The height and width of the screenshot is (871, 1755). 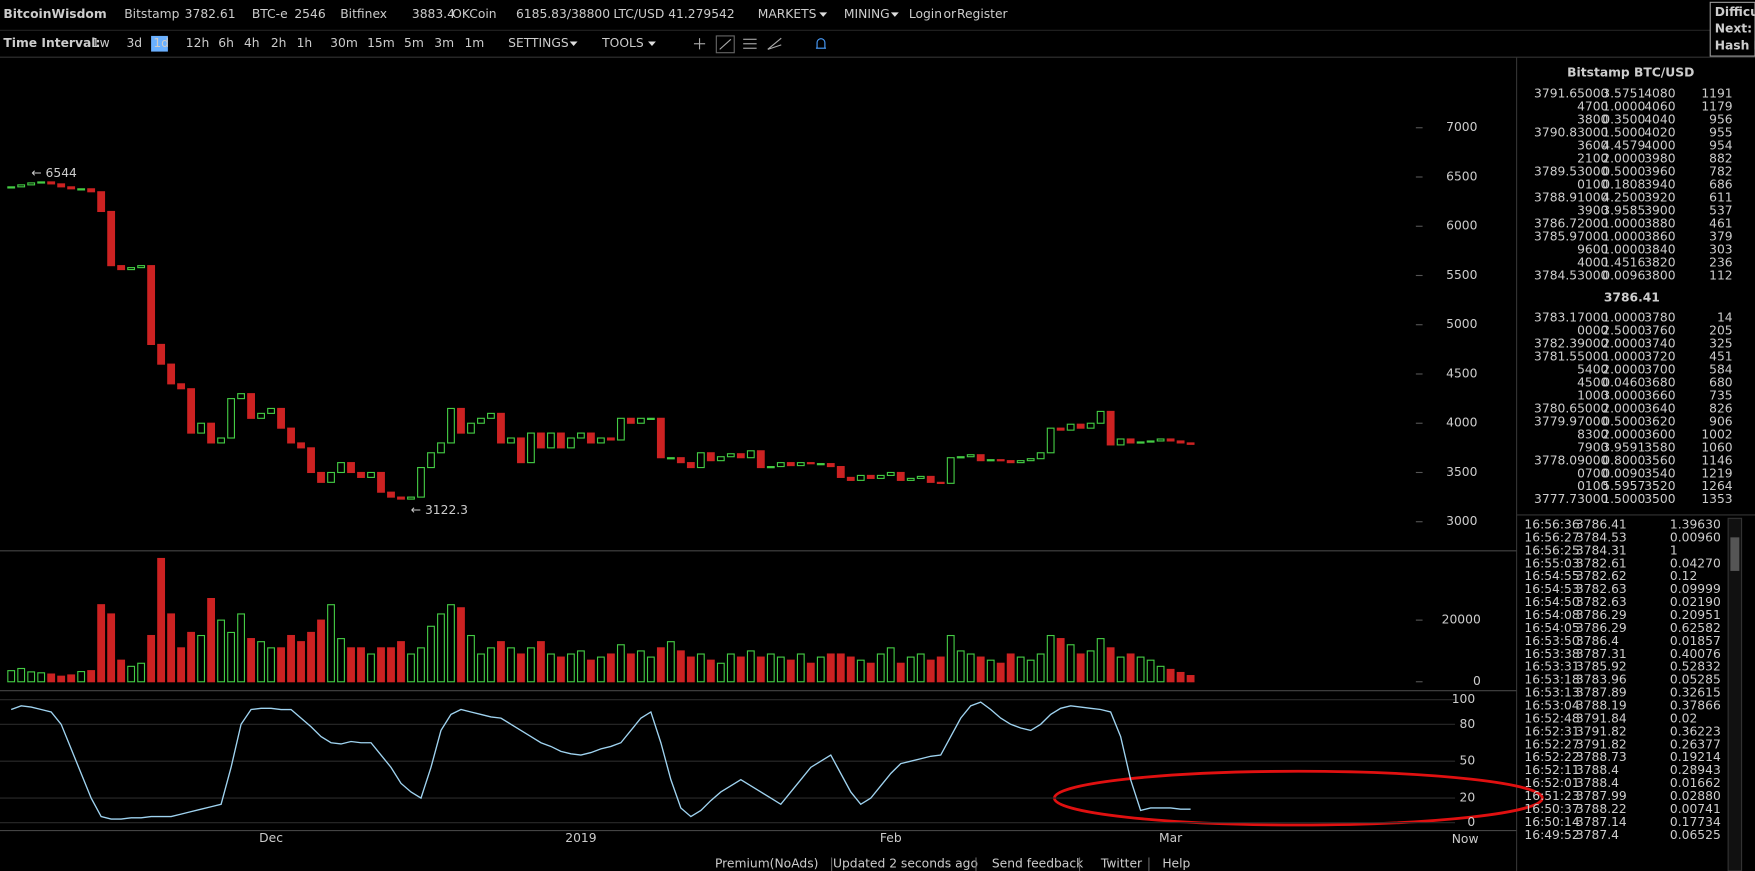 What do you see at coordinates (821, 43) in the screenshot?
I see `alert-icon` at bounding box center [821, 43].